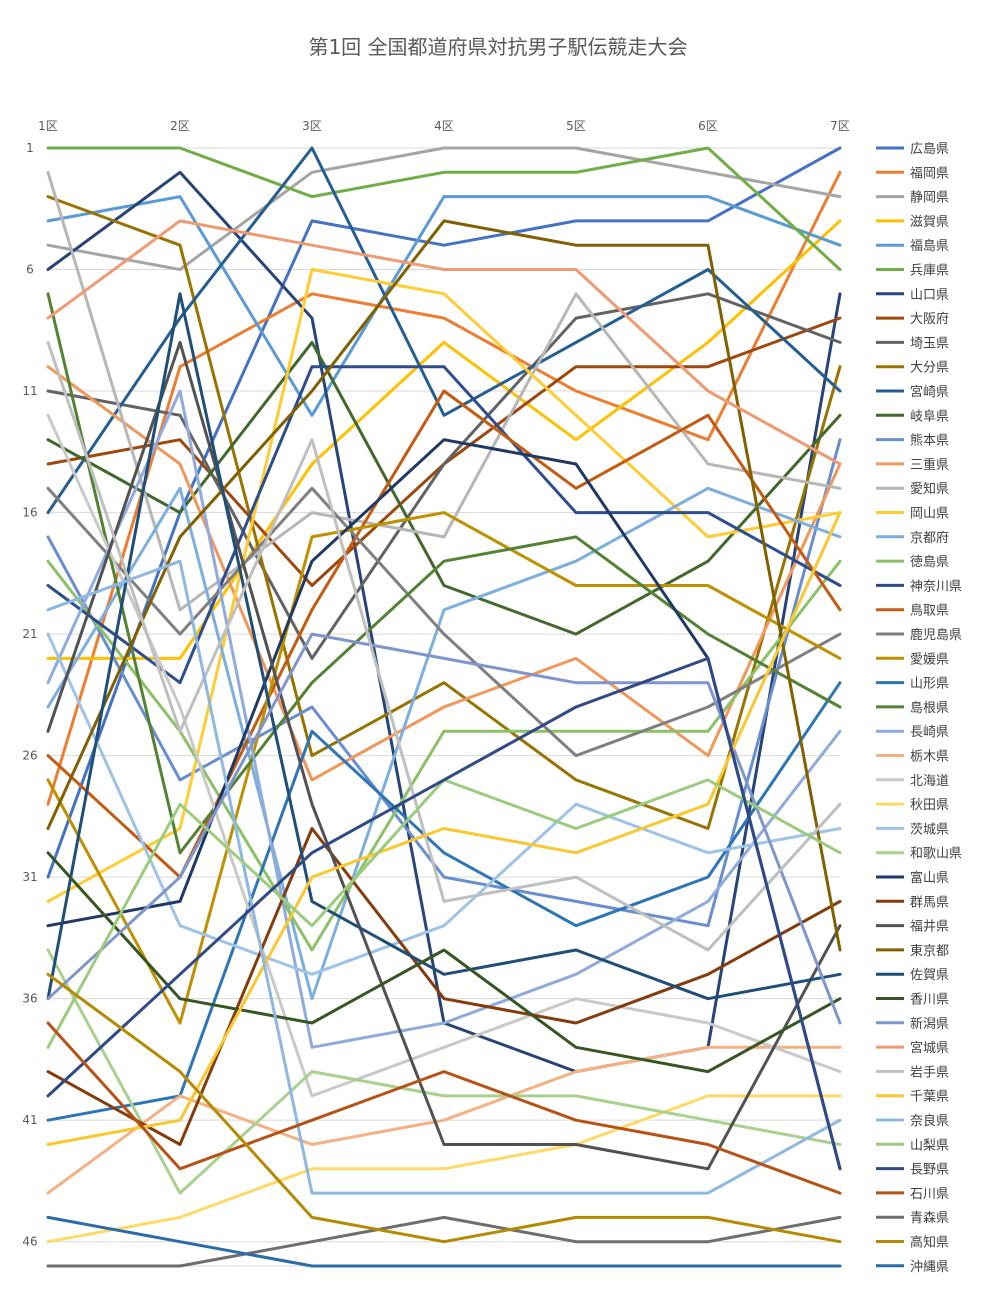 This screenshot has width=988, height=1312. Describe the element at coordinates (929, 902) in the screenshot. I see `legend-label: 群馬県` at that location.